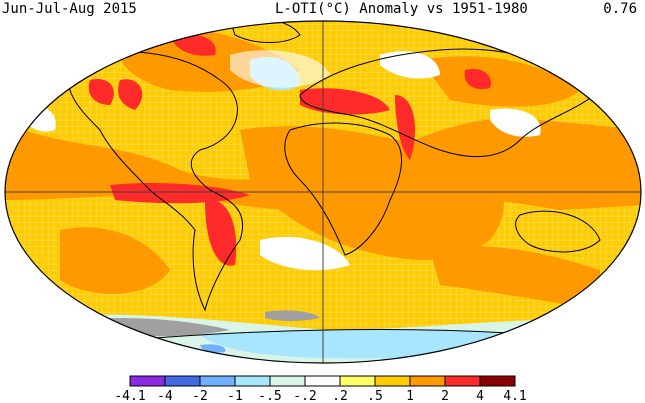 This screenshot has width=645, height=403. What do you see at coordinates (340, 396) in the screenshot?
I see `legend-tick-label: .2` at bounding box center [340, 396].